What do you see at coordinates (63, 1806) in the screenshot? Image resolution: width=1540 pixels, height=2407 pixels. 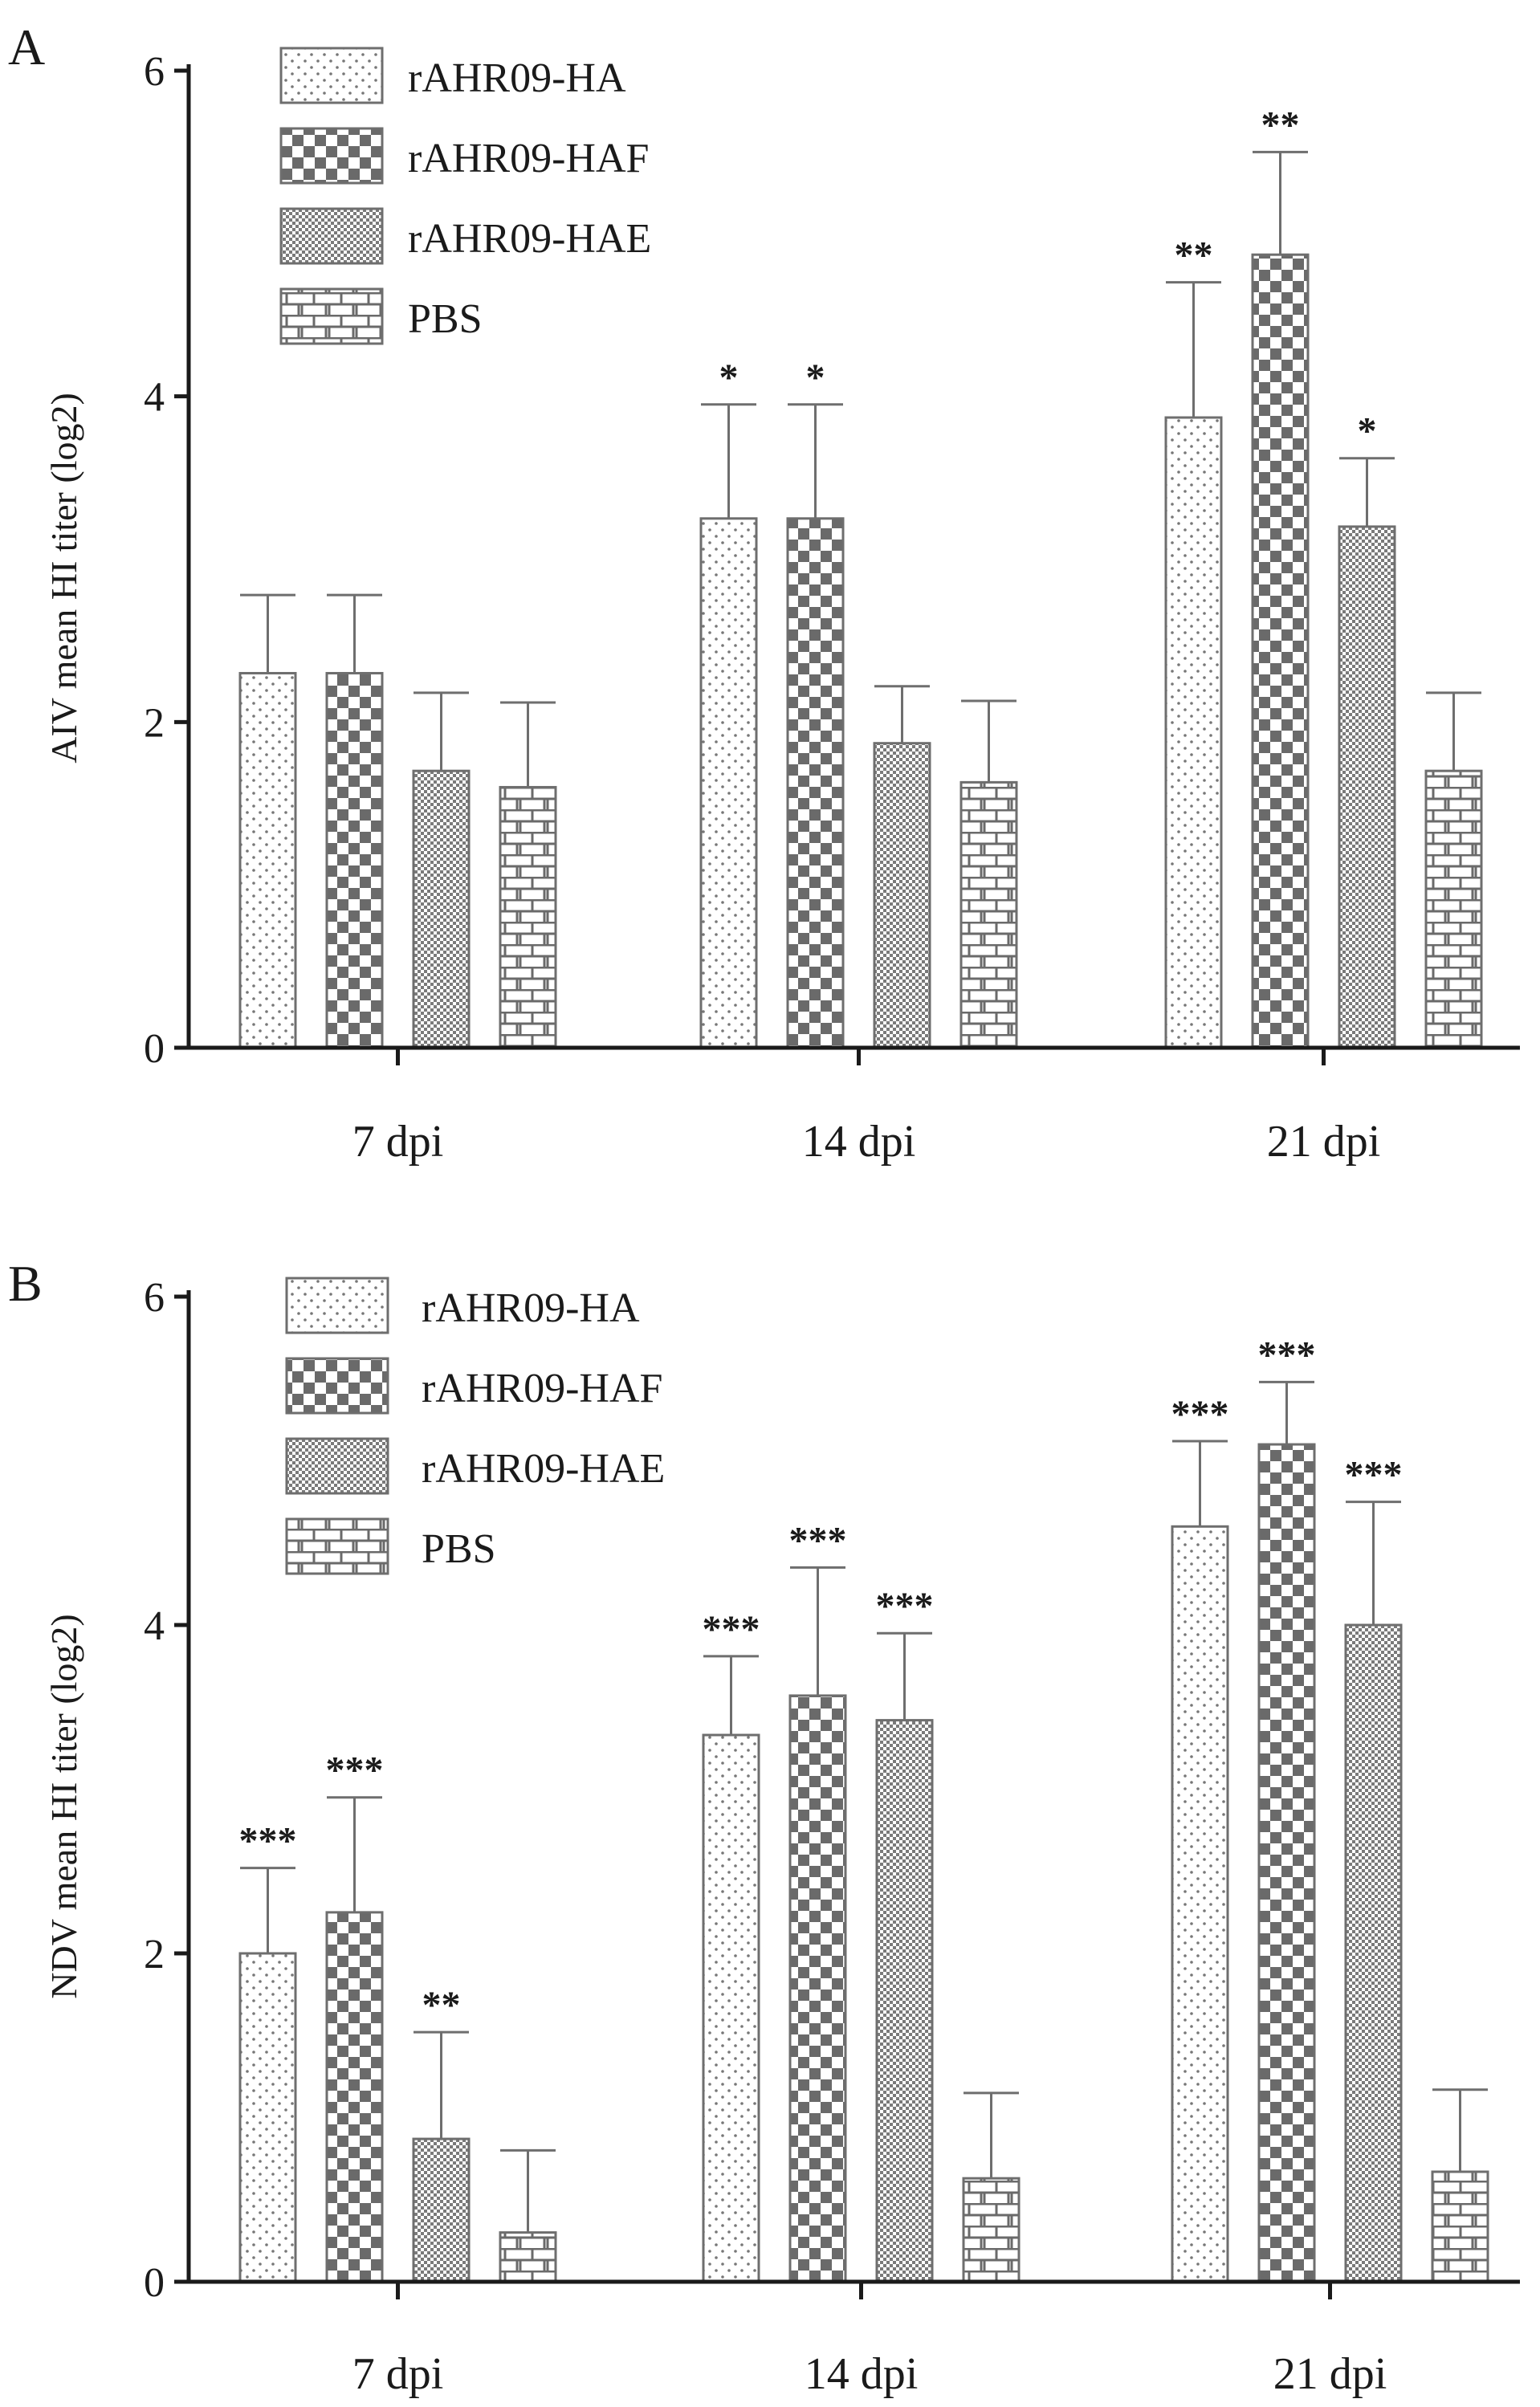 I see `y-axis-label: NDV mean HI titer (log2)` at bounding box center [63, 1806].